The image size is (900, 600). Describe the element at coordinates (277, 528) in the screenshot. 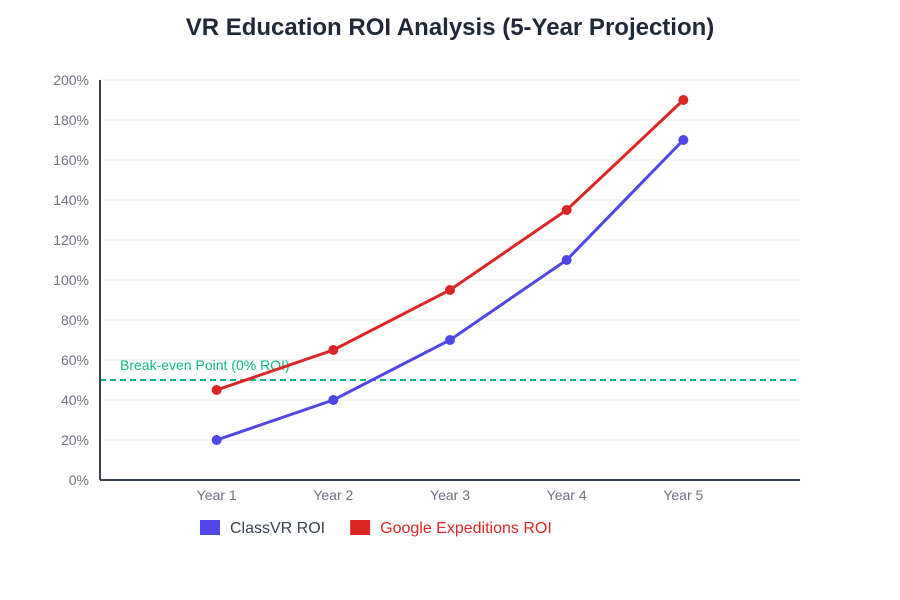

I see `legend-label: ClassVR ROI` at that location.